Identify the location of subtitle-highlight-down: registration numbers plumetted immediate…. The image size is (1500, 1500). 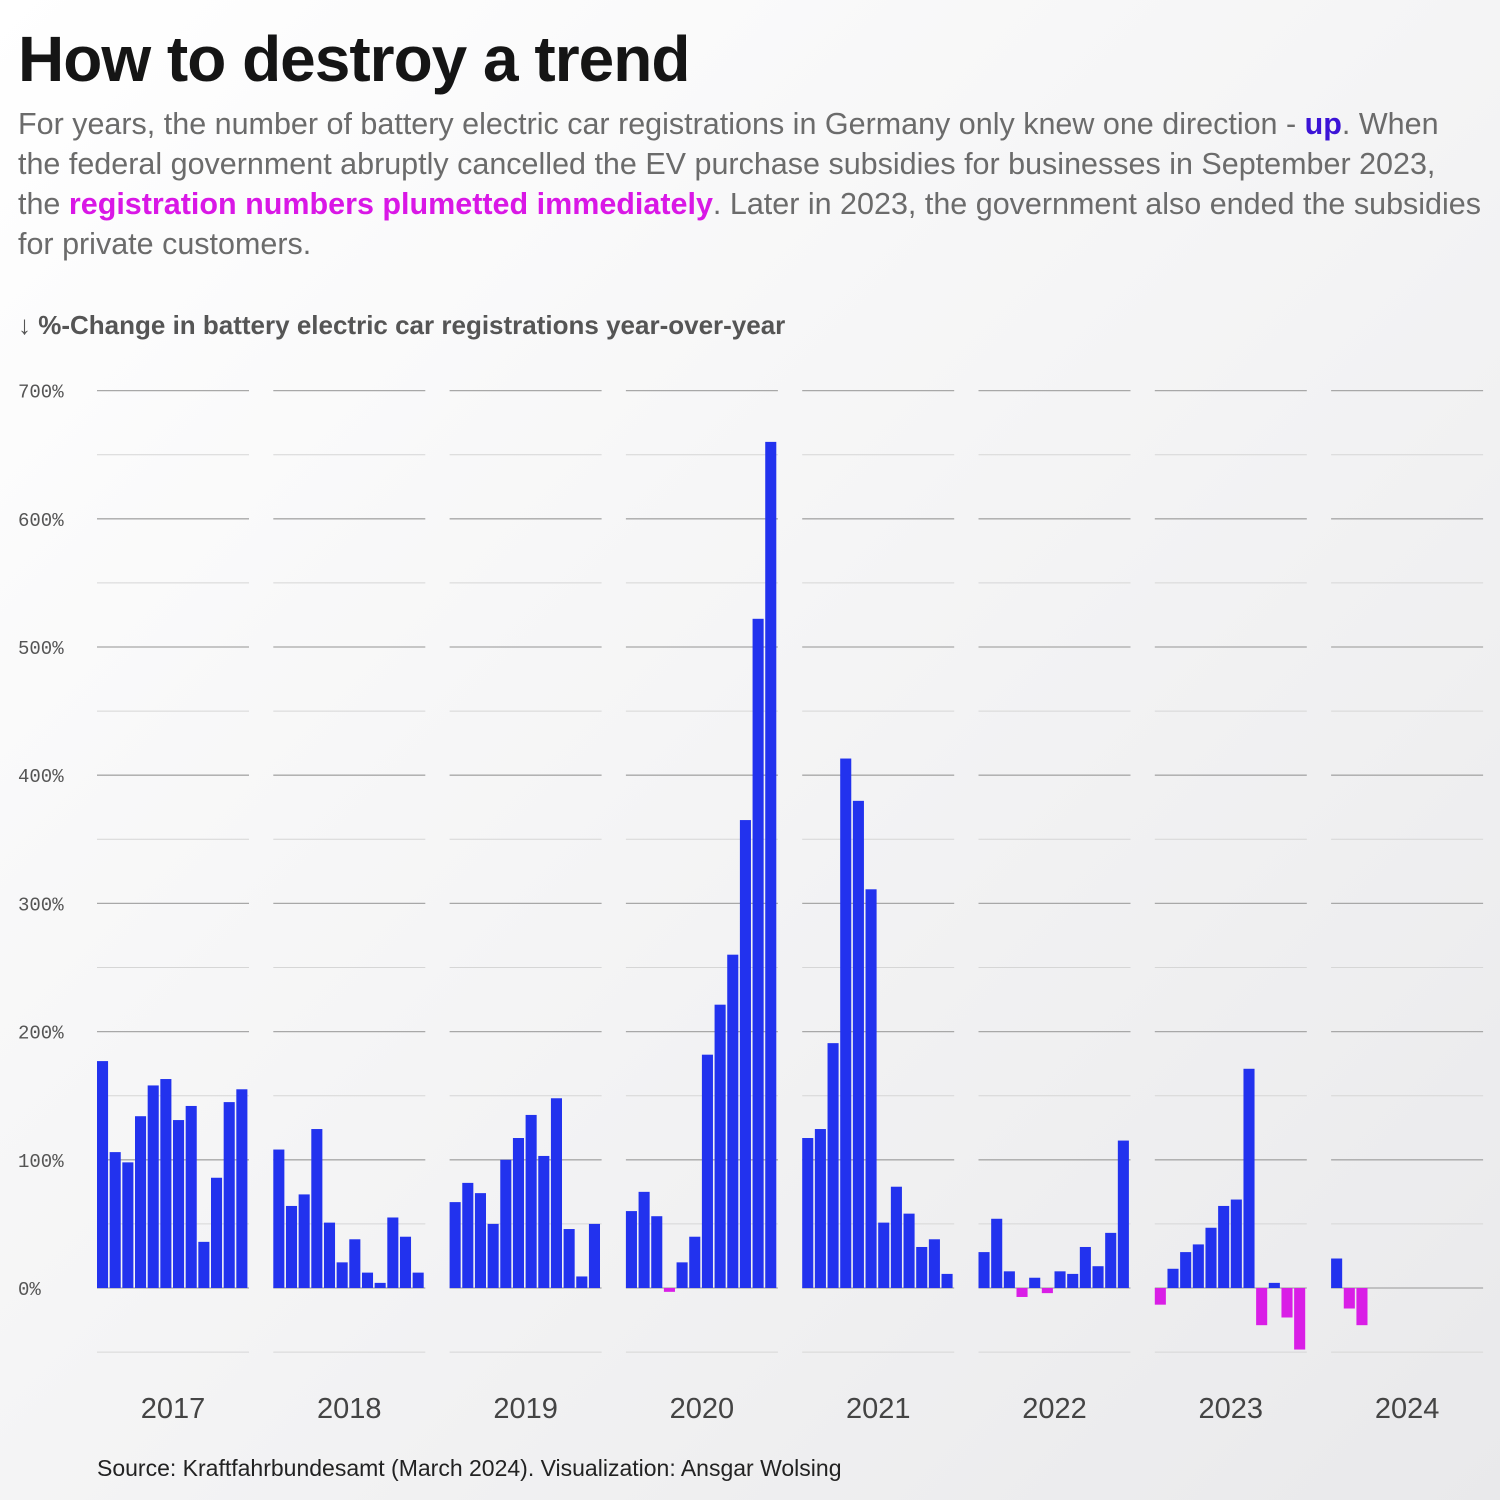
(390, 204).